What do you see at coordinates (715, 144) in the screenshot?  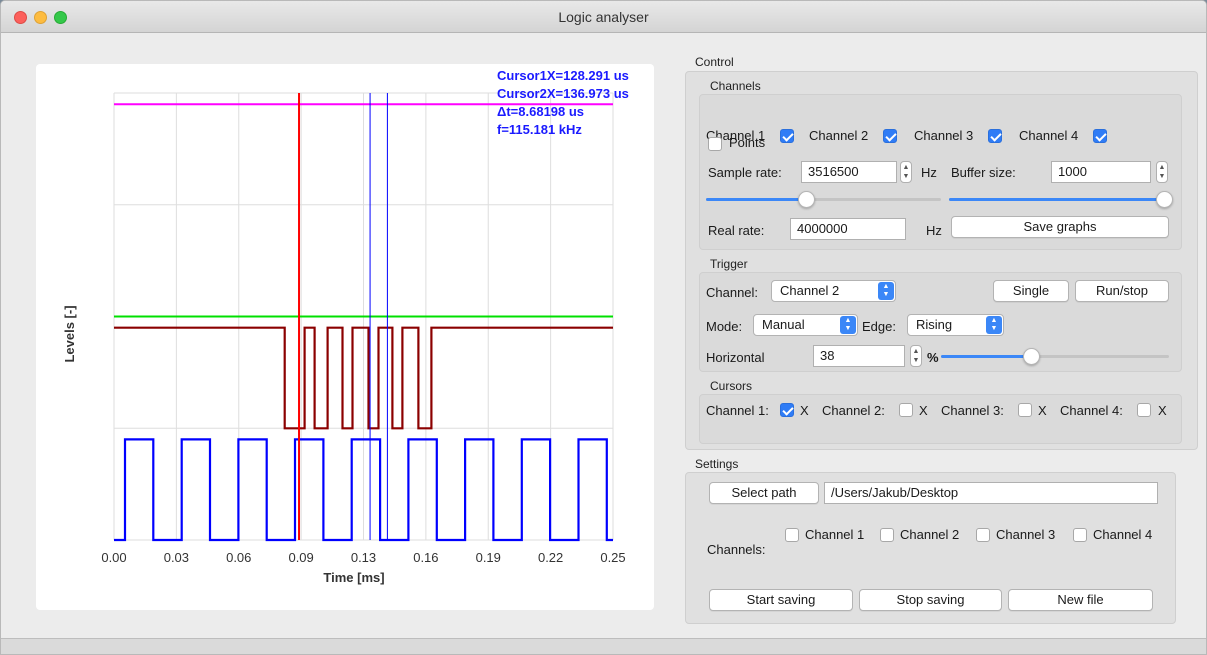 I see `points-checkbox` at bounding box center [715, 144].